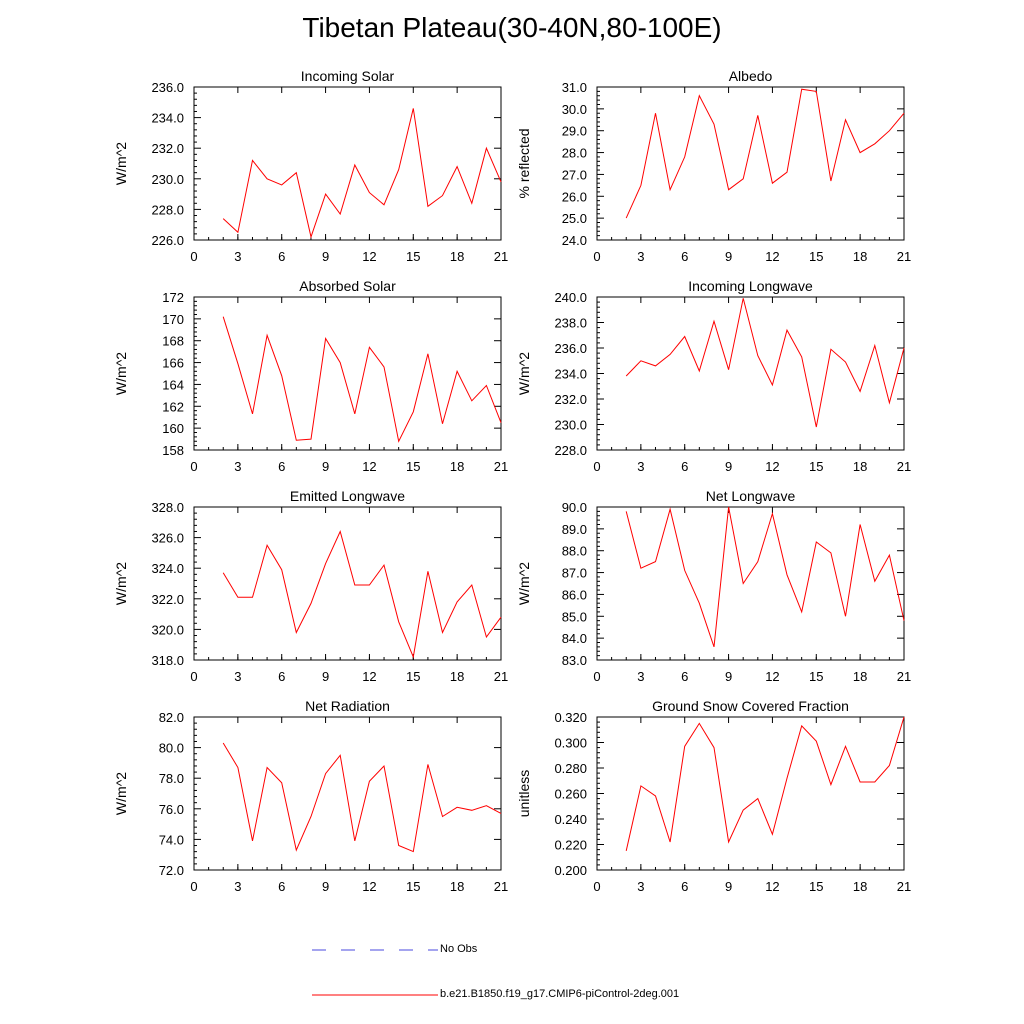 This screenshot has width=1024, height=1024. What do you see at coordinates (574, 616) in the screenshot?
I see `y-tick-label: 85.0` at bounding box center [574, 616].